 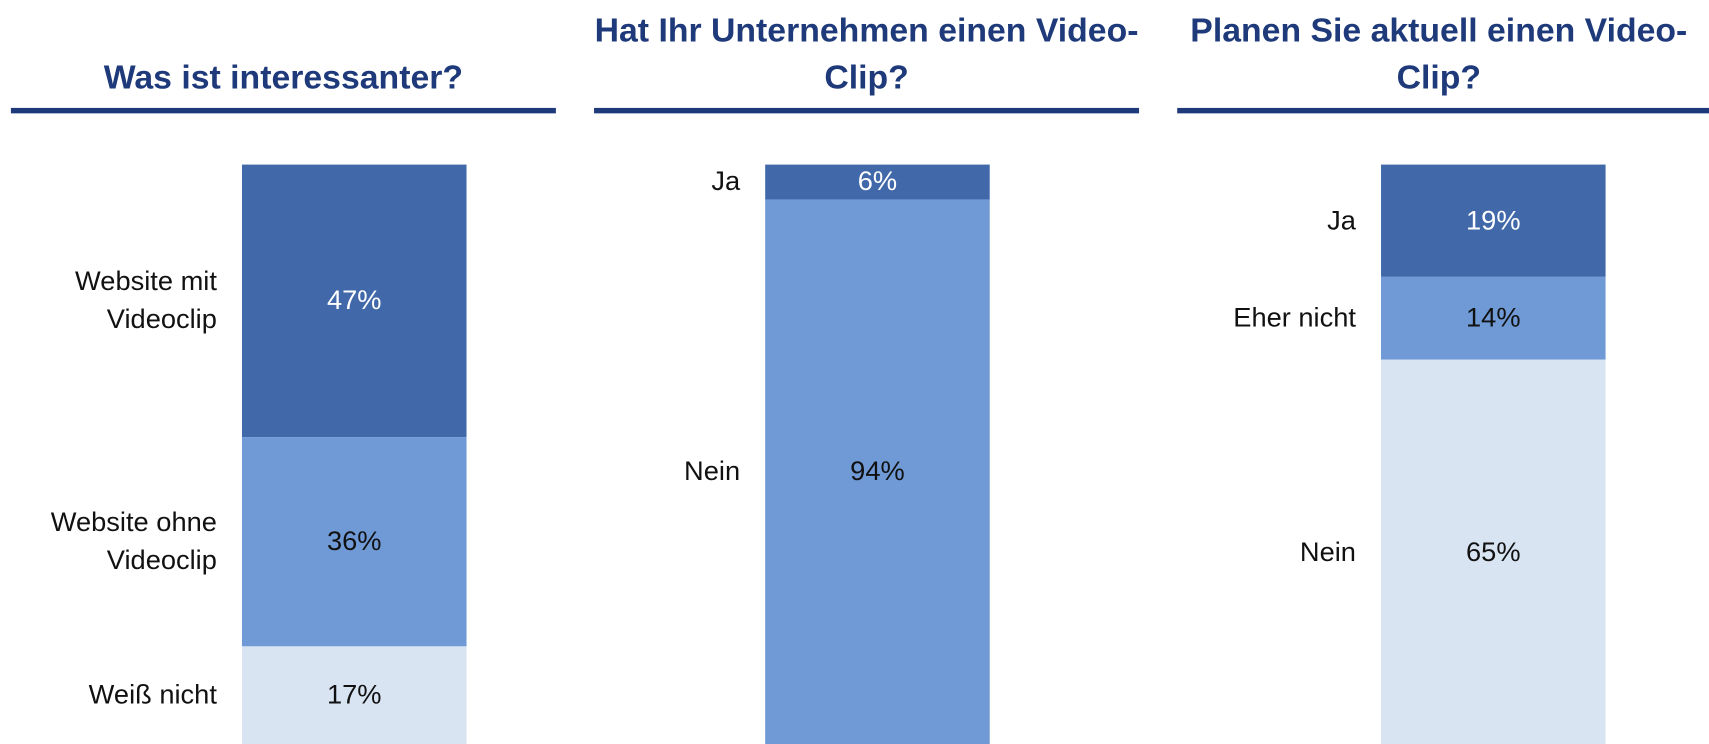 I want to click on value-label: 36%, so click(x=354, y=541).